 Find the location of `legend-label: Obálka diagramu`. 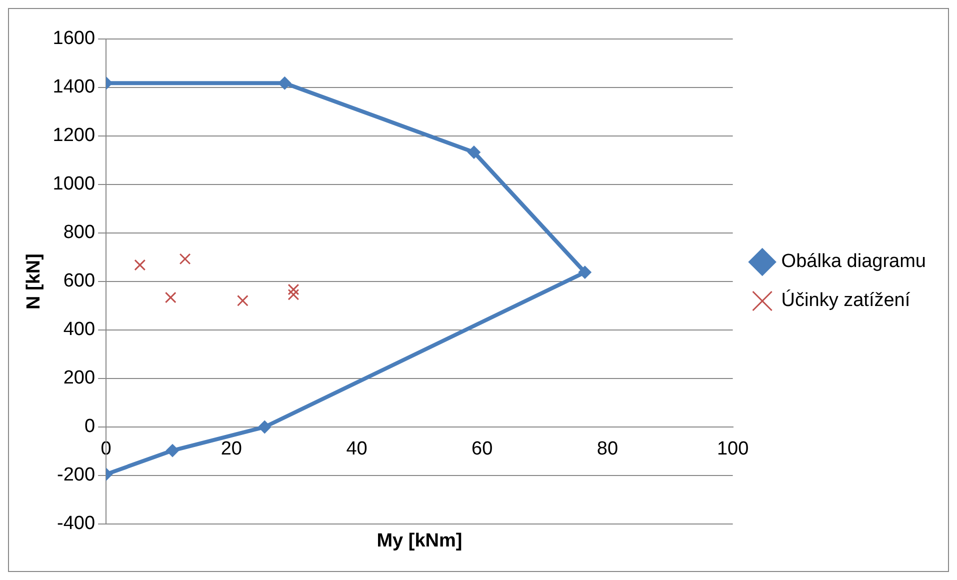

legend-label: Obálka diagramu is located at coordinates (853, 261).